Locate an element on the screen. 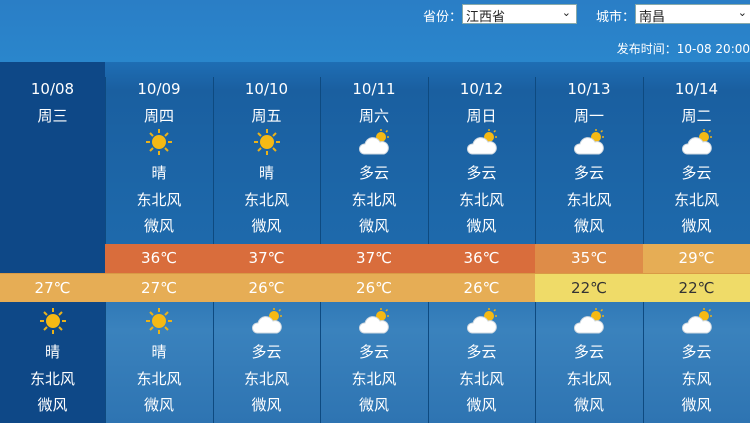  date: 10/12 is located at coordinates (481, 89).